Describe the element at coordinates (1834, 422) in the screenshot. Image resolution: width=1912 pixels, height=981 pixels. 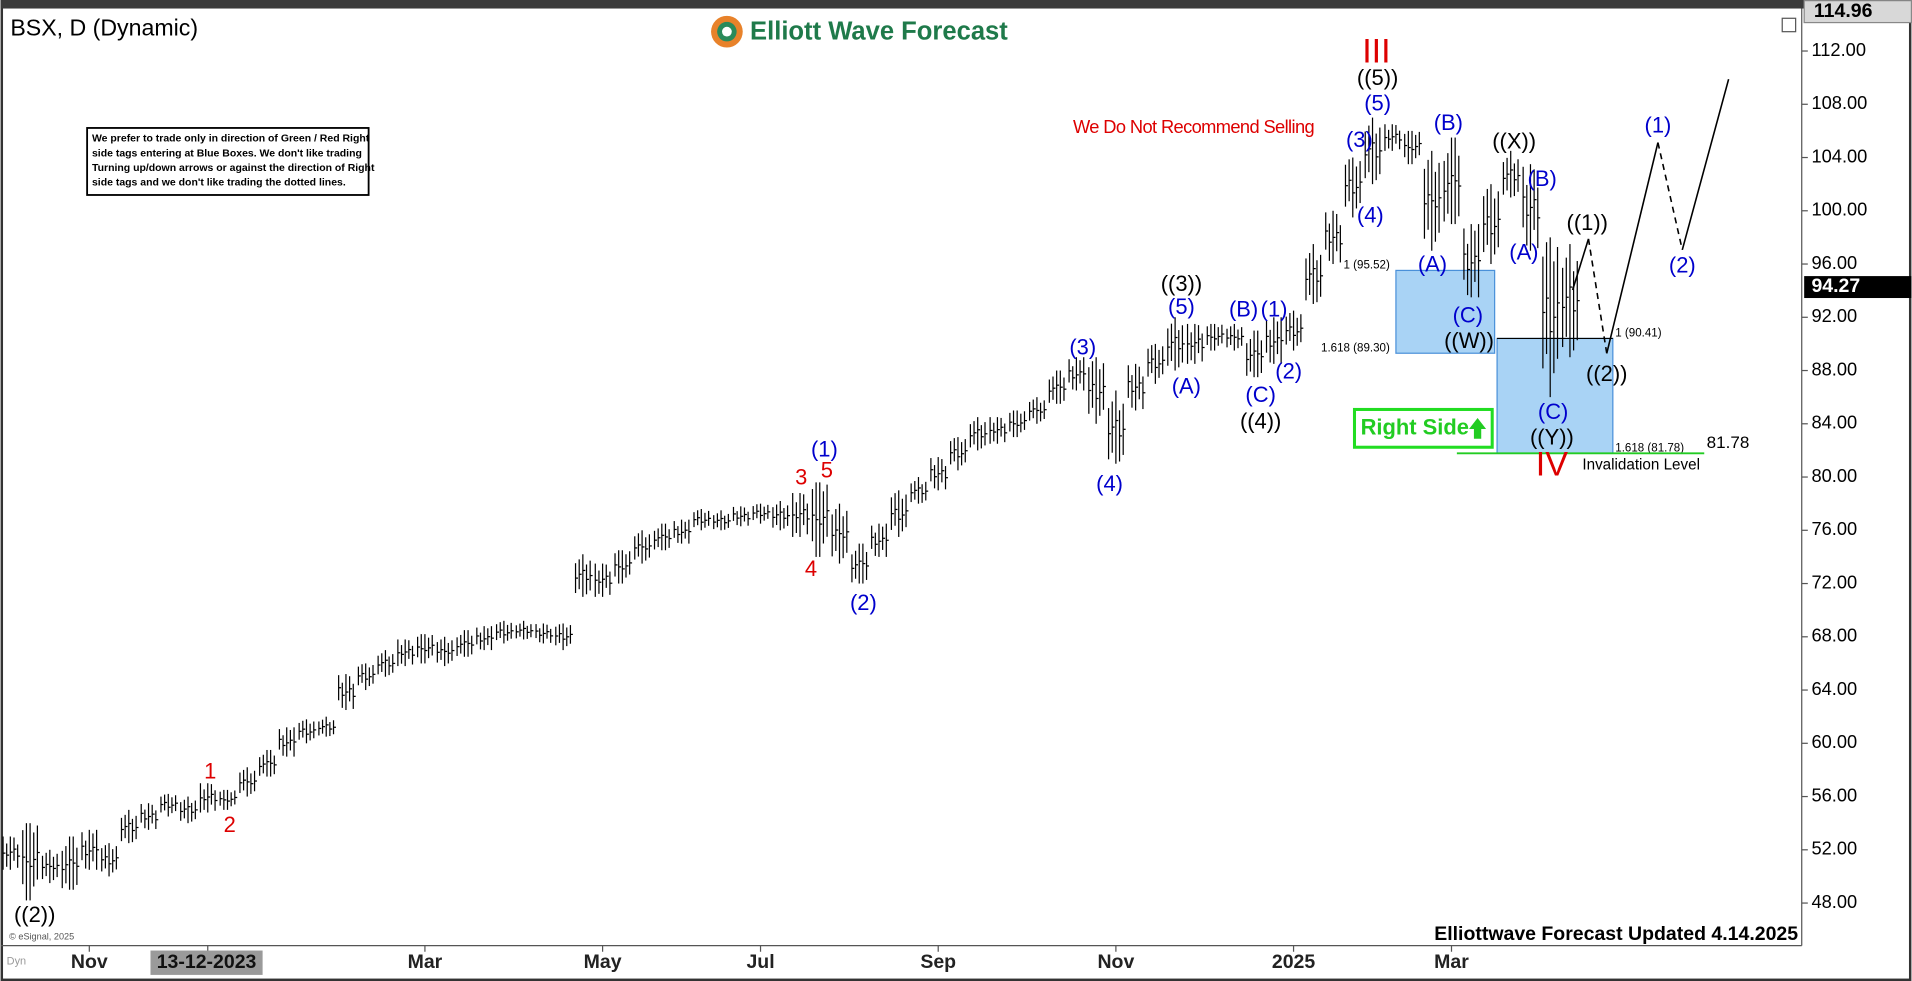
I see `y-tick-label: 84.00` at that location.